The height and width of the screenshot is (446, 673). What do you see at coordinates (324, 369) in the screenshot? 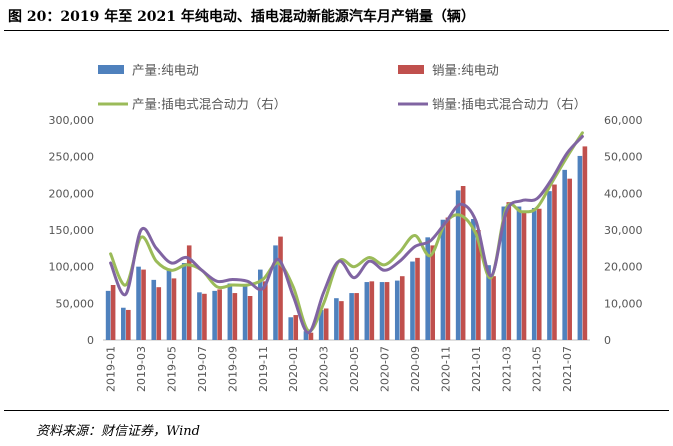
I see `x-tick-label: 2020-03` at bounding box center [324, 369].